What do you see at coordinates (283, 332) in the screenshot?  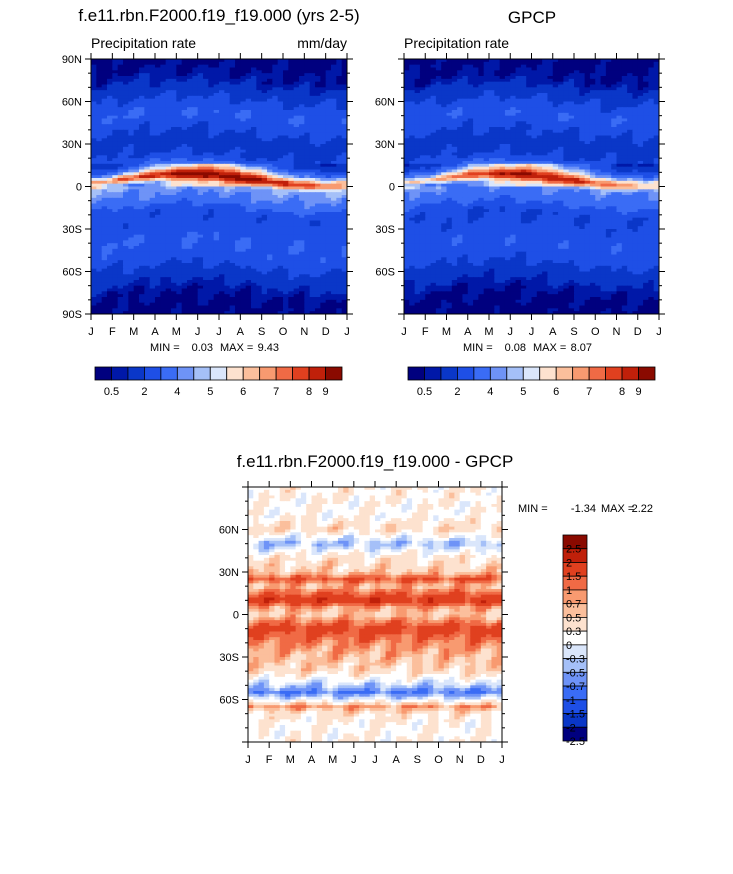 I see `x-tick-label: O` at bounding box center [283, 332].